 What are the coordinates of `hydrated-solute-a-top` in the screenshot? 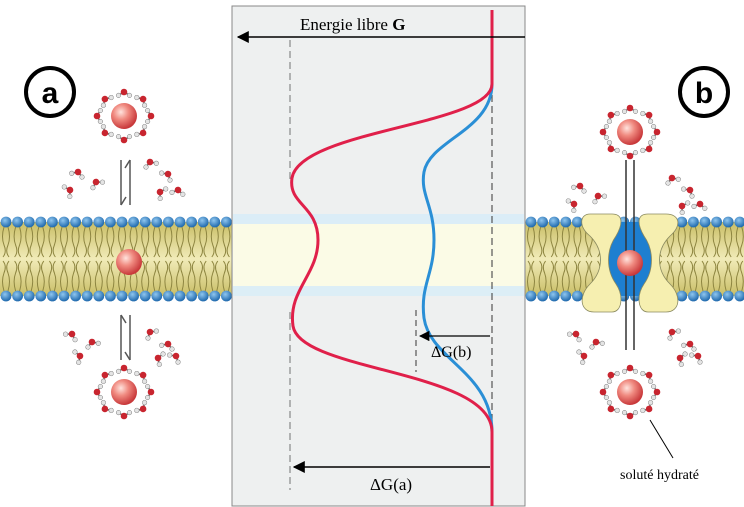 It's located at (124, 116).